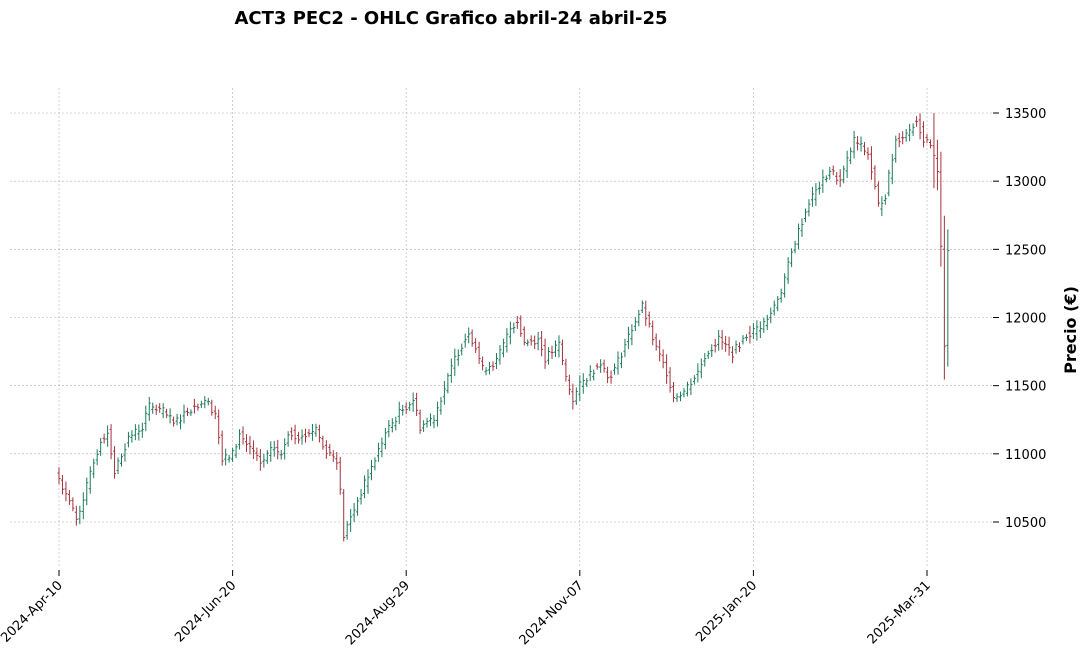 Image resolution: width=1090 pixels, height=664 pixels. I want to click on y-tick-label: 13500, so click(1025, 114).